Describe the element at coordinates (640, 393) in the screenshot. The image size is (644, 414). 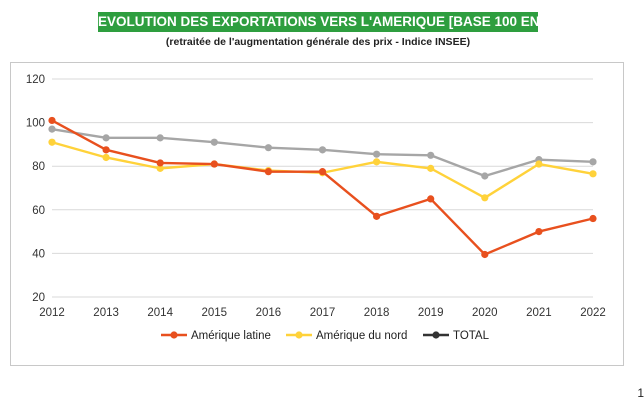
I see `page-number: 1` at that location.